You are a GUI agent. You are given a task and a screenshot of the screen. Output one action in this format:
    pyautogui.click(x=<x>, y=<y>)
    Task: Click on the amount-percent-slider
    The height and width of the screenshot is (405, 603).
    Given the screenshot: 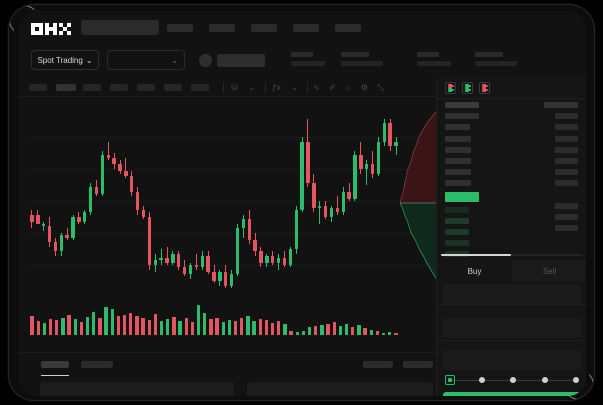 What is the action you would take?
    pyautogui.click(x=512, y=380)
    